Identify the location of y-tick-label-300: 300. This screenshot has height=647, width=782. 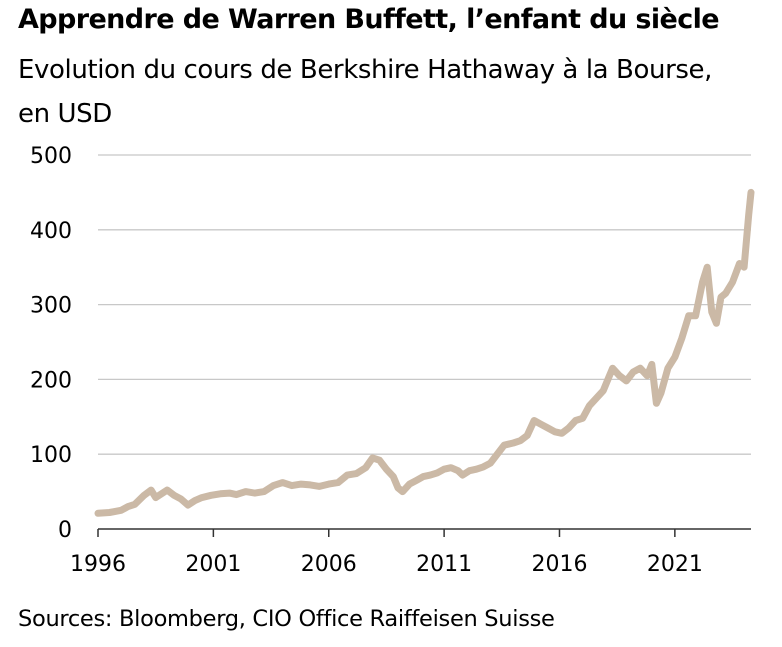
(51, 306).